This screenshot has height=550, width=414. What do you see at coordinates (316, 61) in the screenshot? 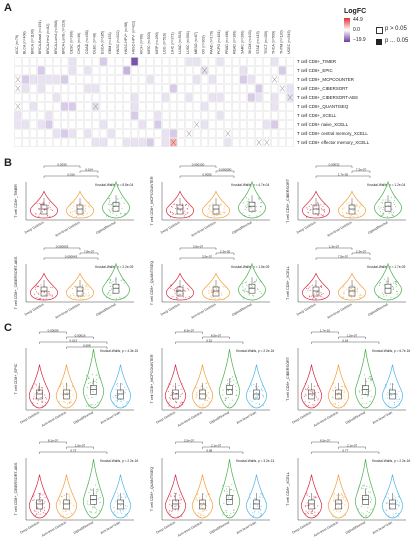
I see `heatmap-row-label: T cell CD8+_TIMER` at bounding box center [316, 61].